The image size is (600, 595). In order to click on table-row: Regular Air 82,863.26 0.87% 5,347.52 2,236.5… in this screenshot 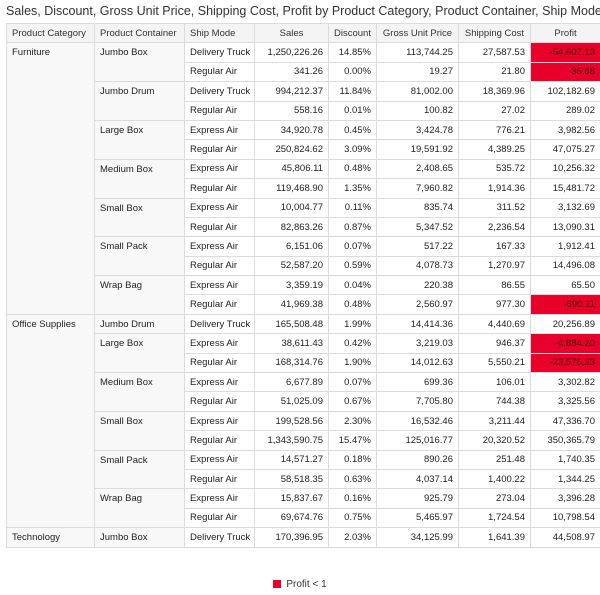, I will do `click(303, 227)`.